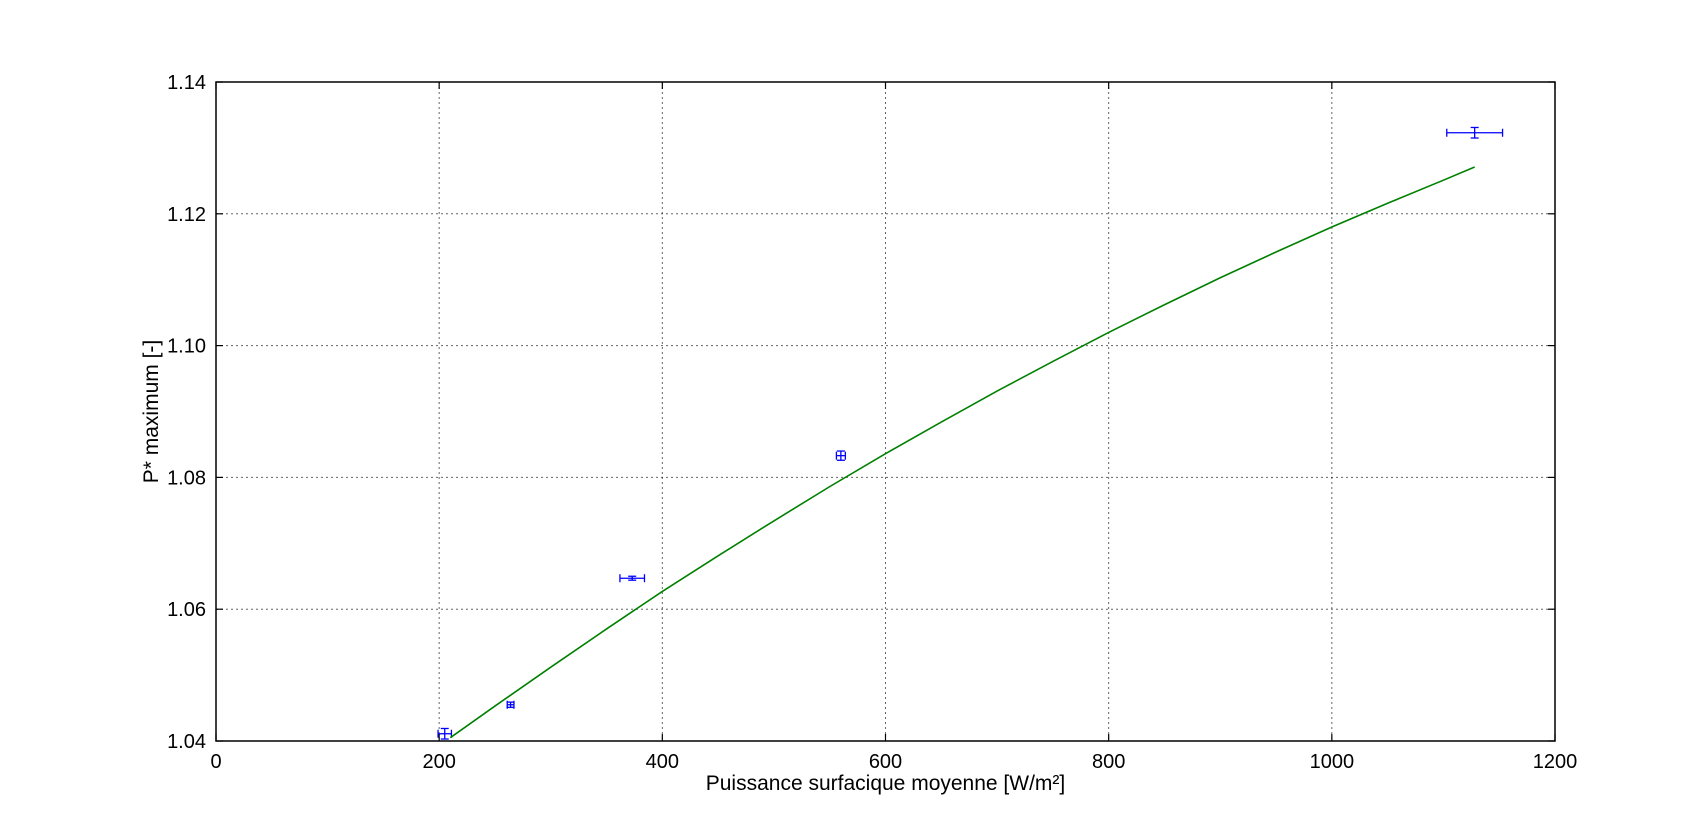  What do you see at coordinates (885, 783) in the screenshot?
I see `x-axis-label: Puissance surfacique moyenne [W/m²]` at bounding box center [885, 783].